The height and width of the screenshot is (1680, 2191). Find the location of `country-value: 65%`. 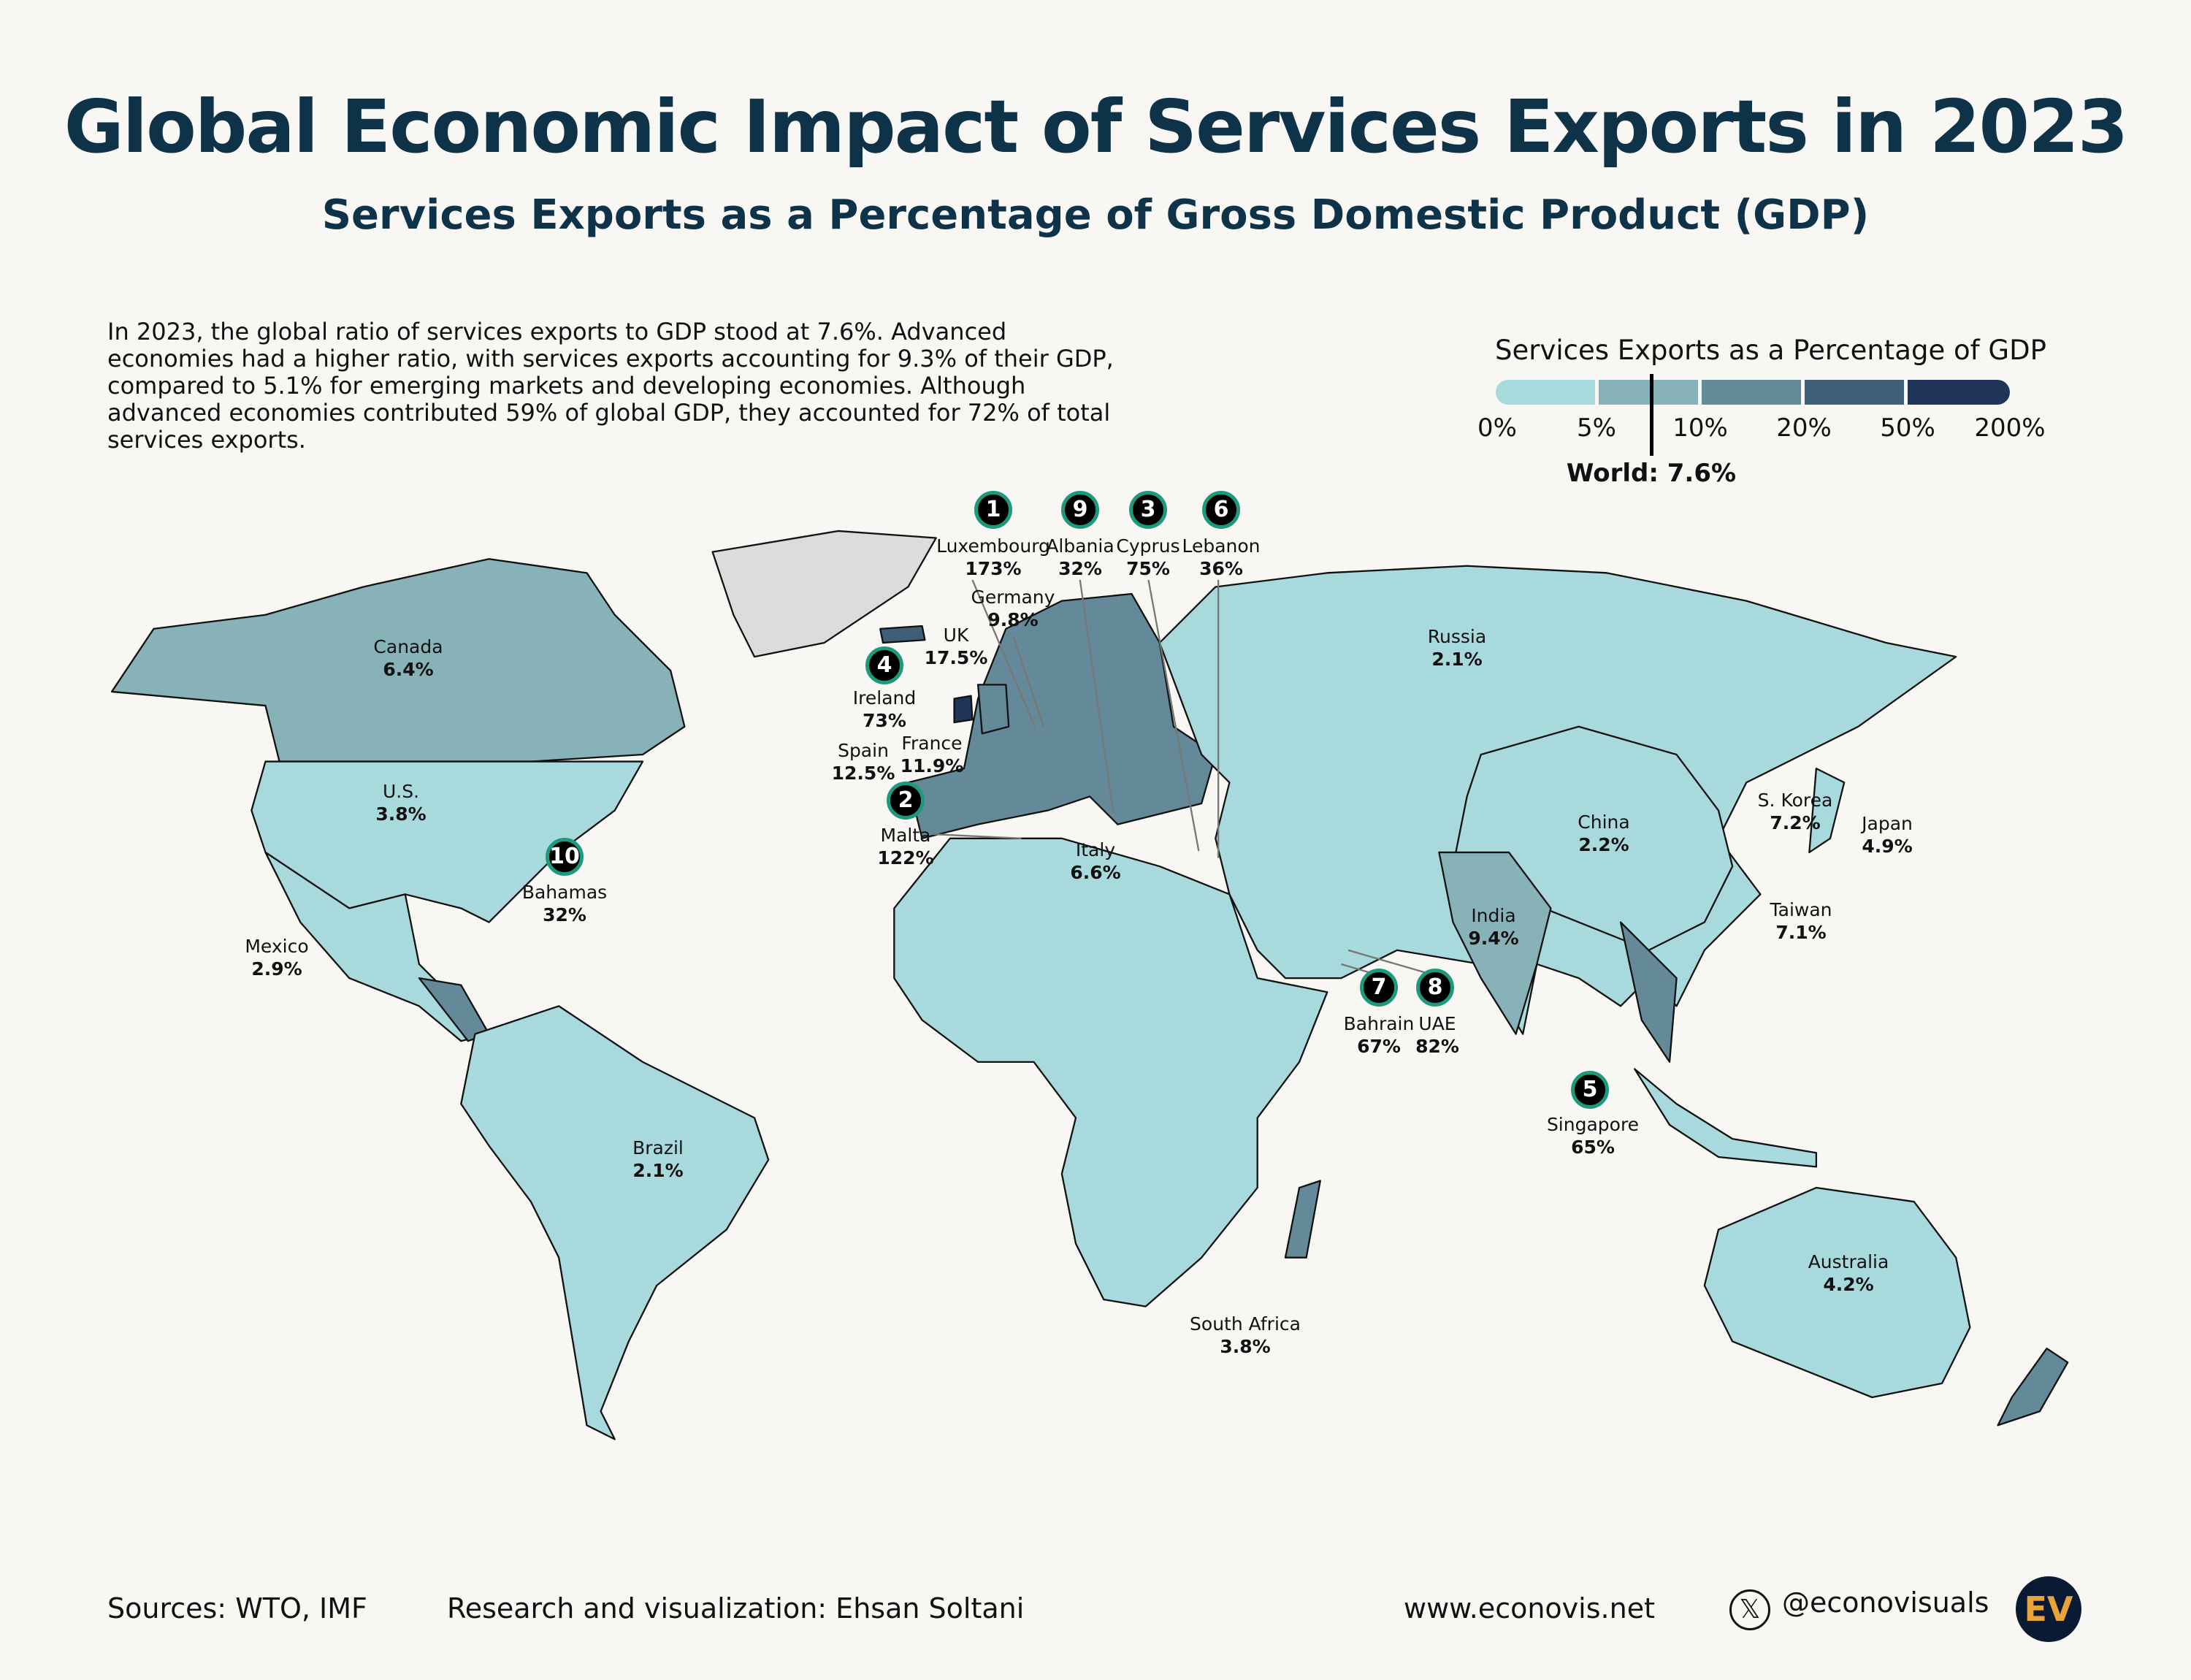

country-value: 65% is located at coordinates (1593, 1147).